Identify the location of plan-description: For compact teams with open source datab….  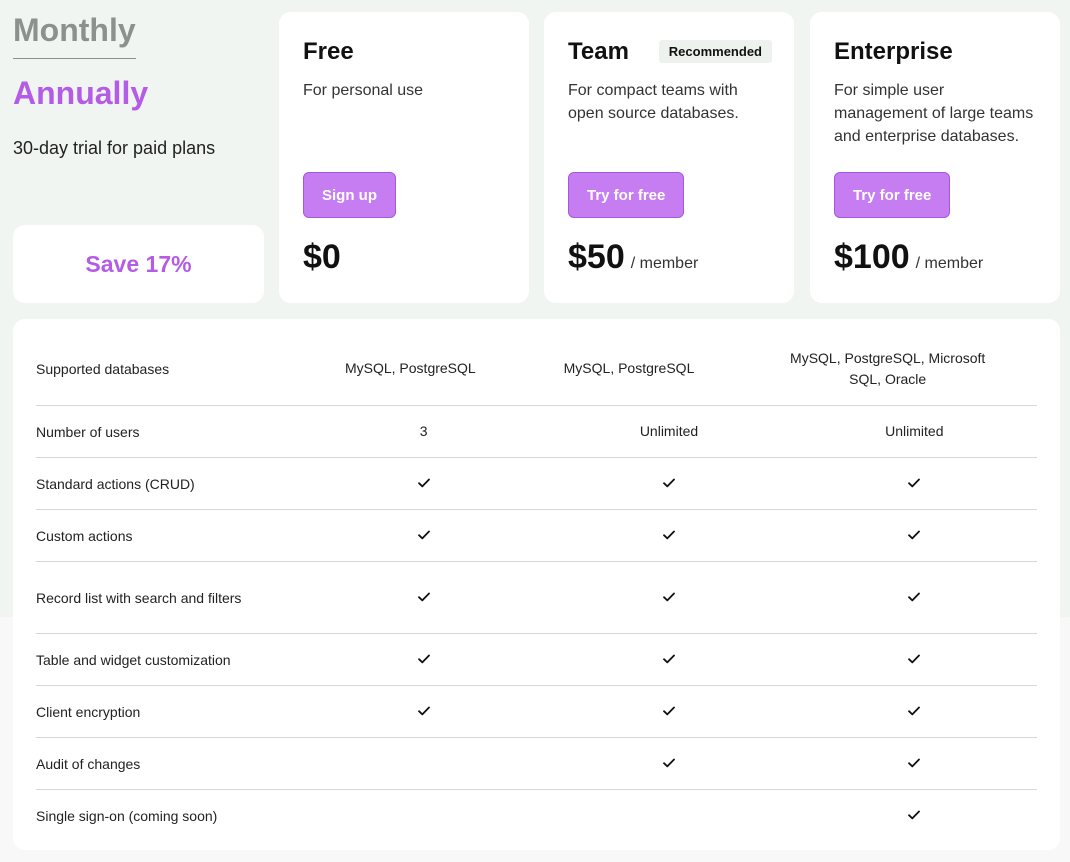
(653, 102).